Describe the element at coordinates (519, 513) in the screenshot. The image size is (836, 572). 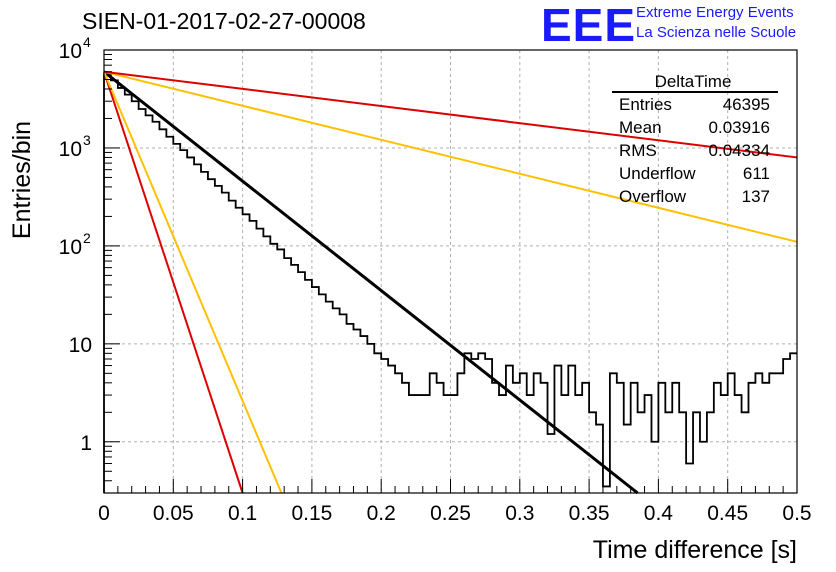
I see `x-tick-label: 0.3` at that location.